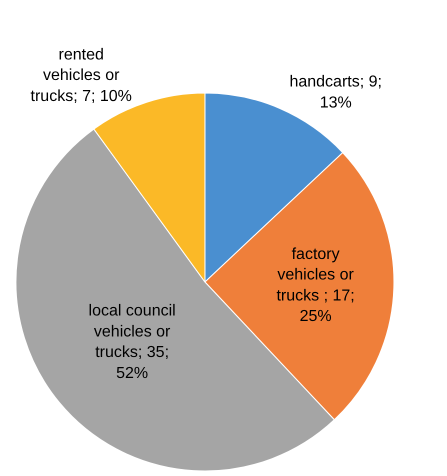 The height and width of the screenshot is (476, 447). Describe the element at coordinates (132, 342) in the screenshot. I see `slice-label: local council vehicles or trucks; 35; 52%` at that location.